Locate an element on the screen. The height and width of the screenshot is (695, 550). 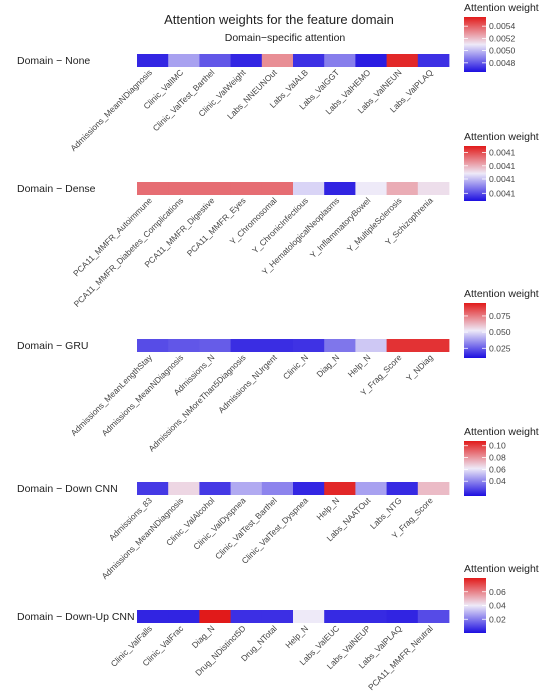
legend-tick-label: 0.0050 is located at coordinates (502, 51).